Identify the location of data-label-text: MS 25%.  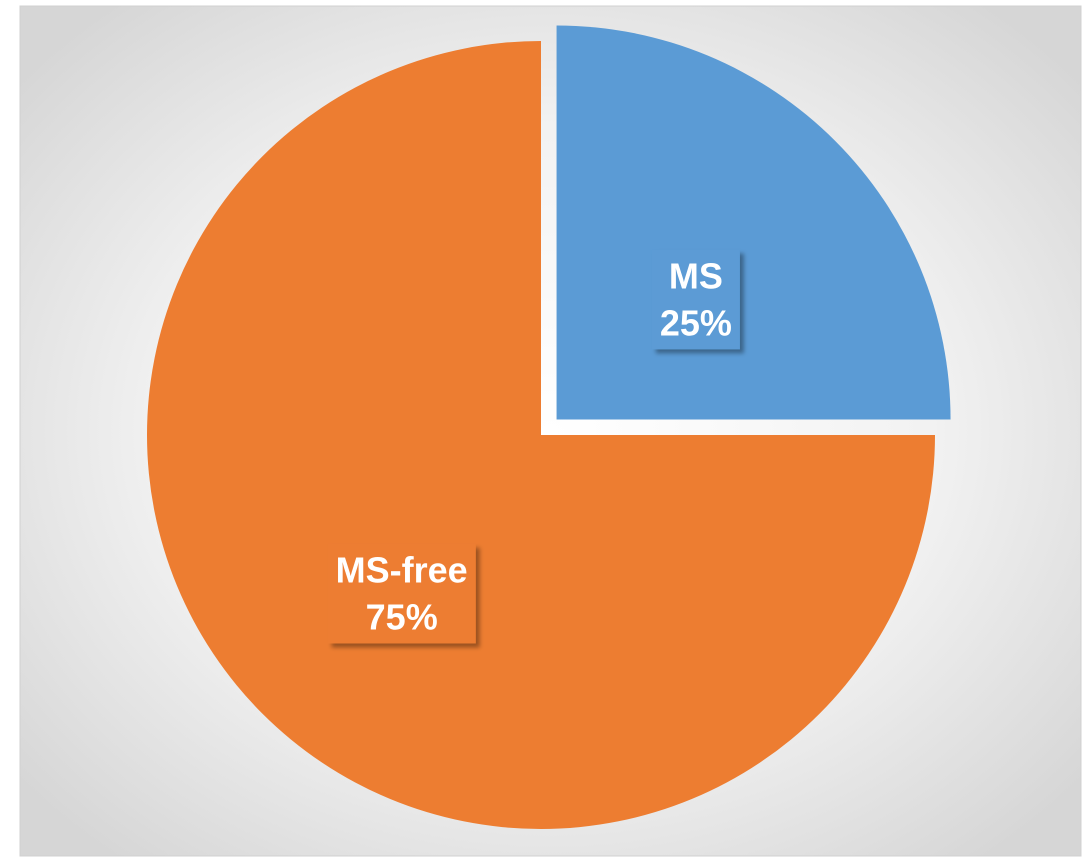
(696, 300).